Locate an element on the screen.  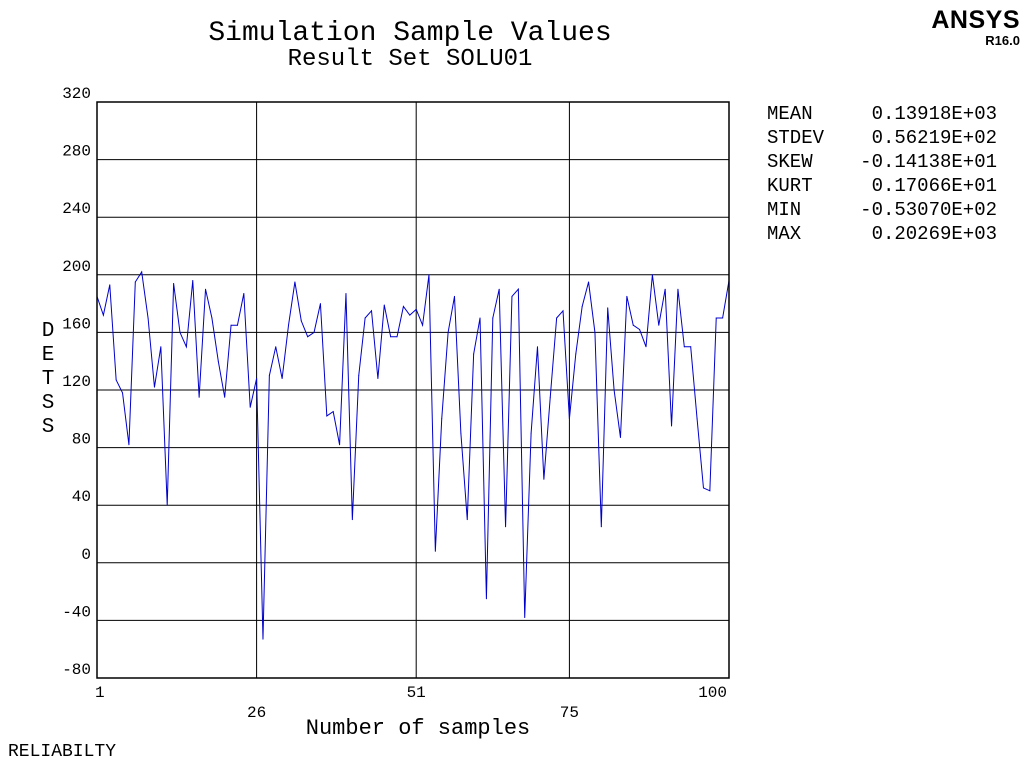
y-tick-label: 40 is located at coordinates (81, 497).